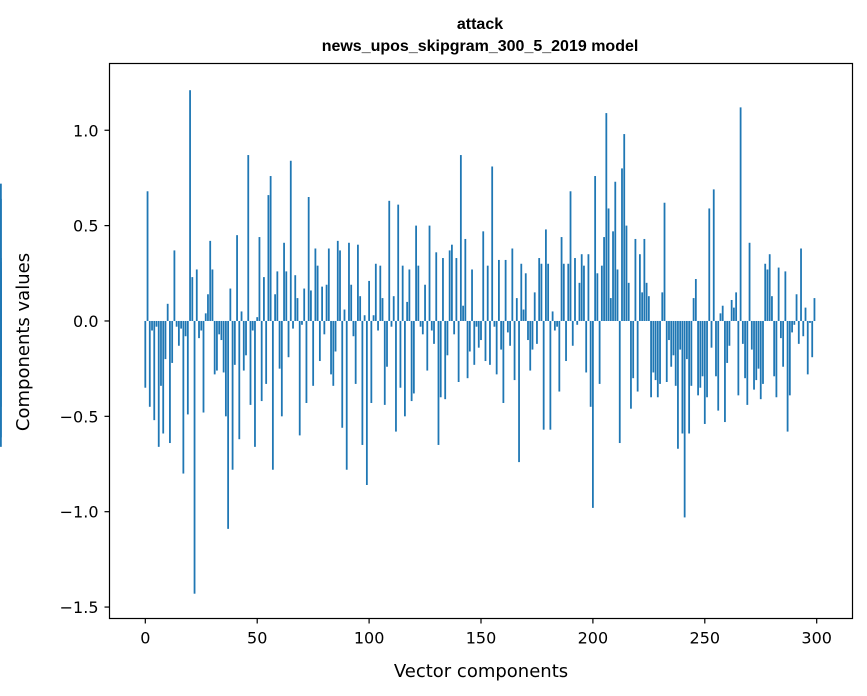  Describe the element at coordinates (705, 638) in the screenshot. I see `x-tick-label: 250` at that location.